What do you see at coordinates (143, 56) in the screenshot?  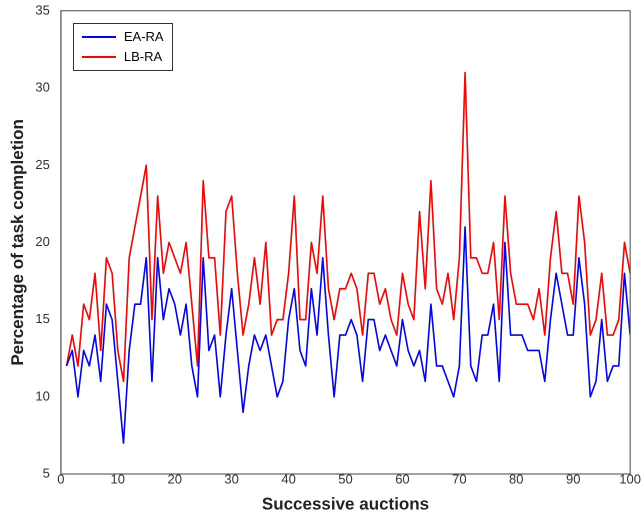 I see `legend-label: LB-RA` at bounding box center [143, 56].